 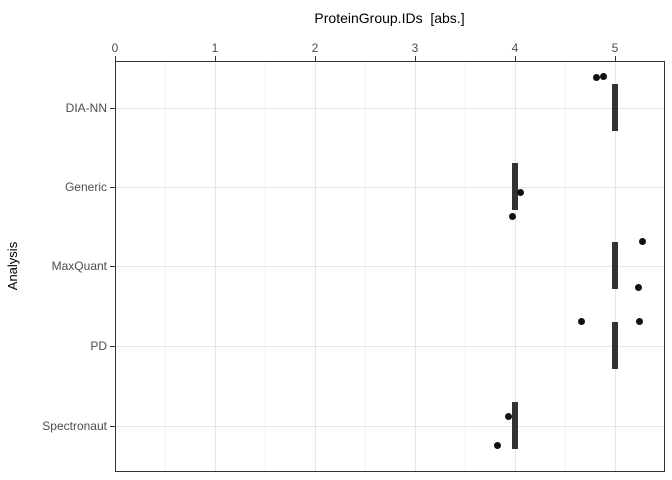 What do you see at coordinates (389, 18) in the screenshot?
I see `chart-title: ProteinGroup.IDs [abs.]` at bounding box center [389, 18].